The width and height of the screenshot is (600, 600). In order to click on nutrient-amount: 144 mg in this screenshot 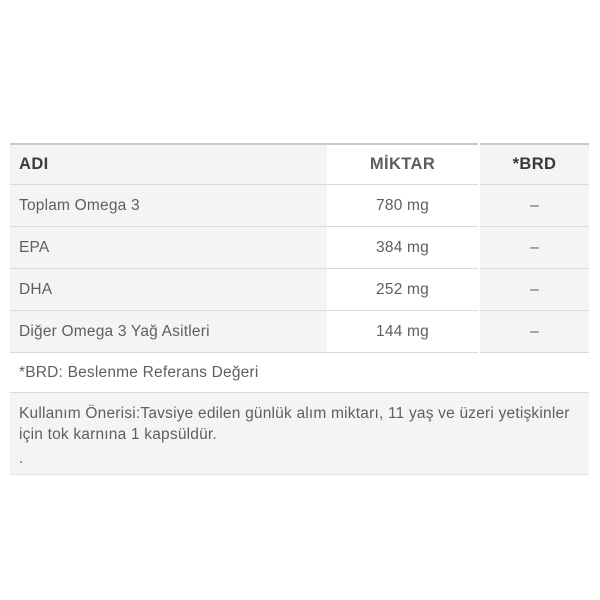, I will do `click(403, 331)`.